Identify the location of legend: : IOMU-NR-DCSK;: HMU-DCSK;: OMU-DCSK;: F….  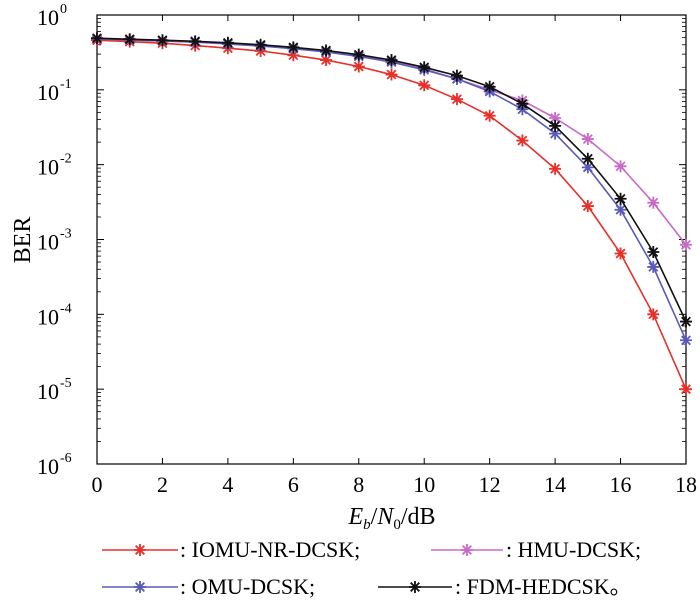
(371, 568).